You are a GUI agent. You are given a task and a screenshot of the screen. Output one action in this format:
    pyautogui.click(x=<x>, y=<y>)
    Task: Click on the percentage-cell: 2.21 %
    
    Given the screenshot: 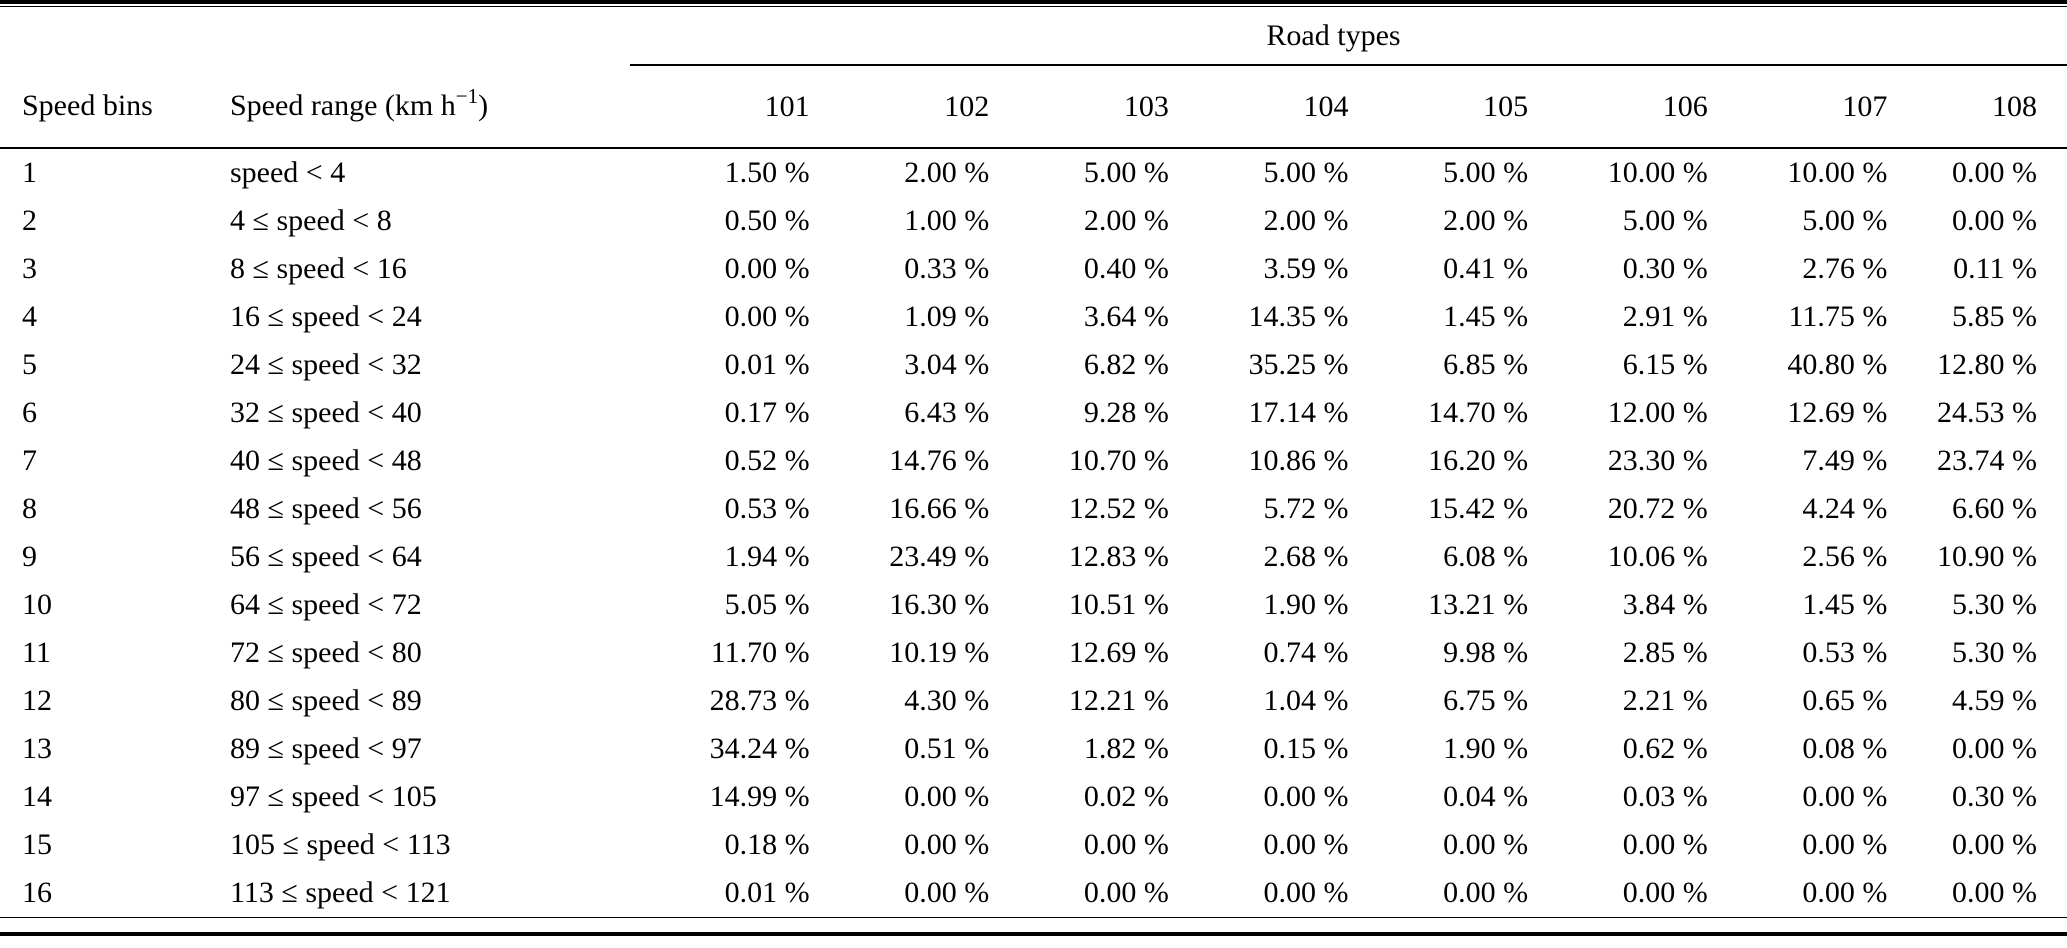 What is the action you would take?
    pyautogui.click(x=1665, y=700)
    